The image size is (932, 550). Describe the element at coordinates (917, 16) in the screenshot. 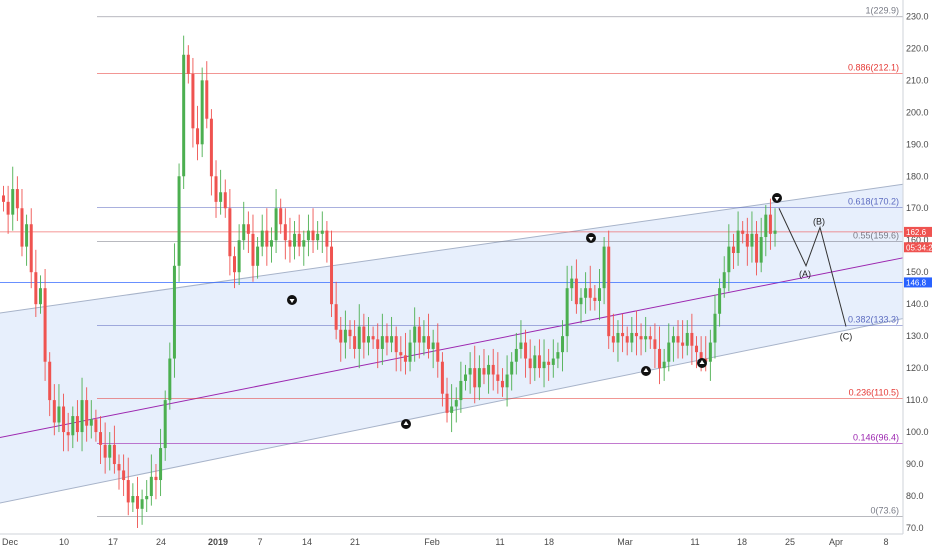

I see `y-tick-label: 230.0` at that location.